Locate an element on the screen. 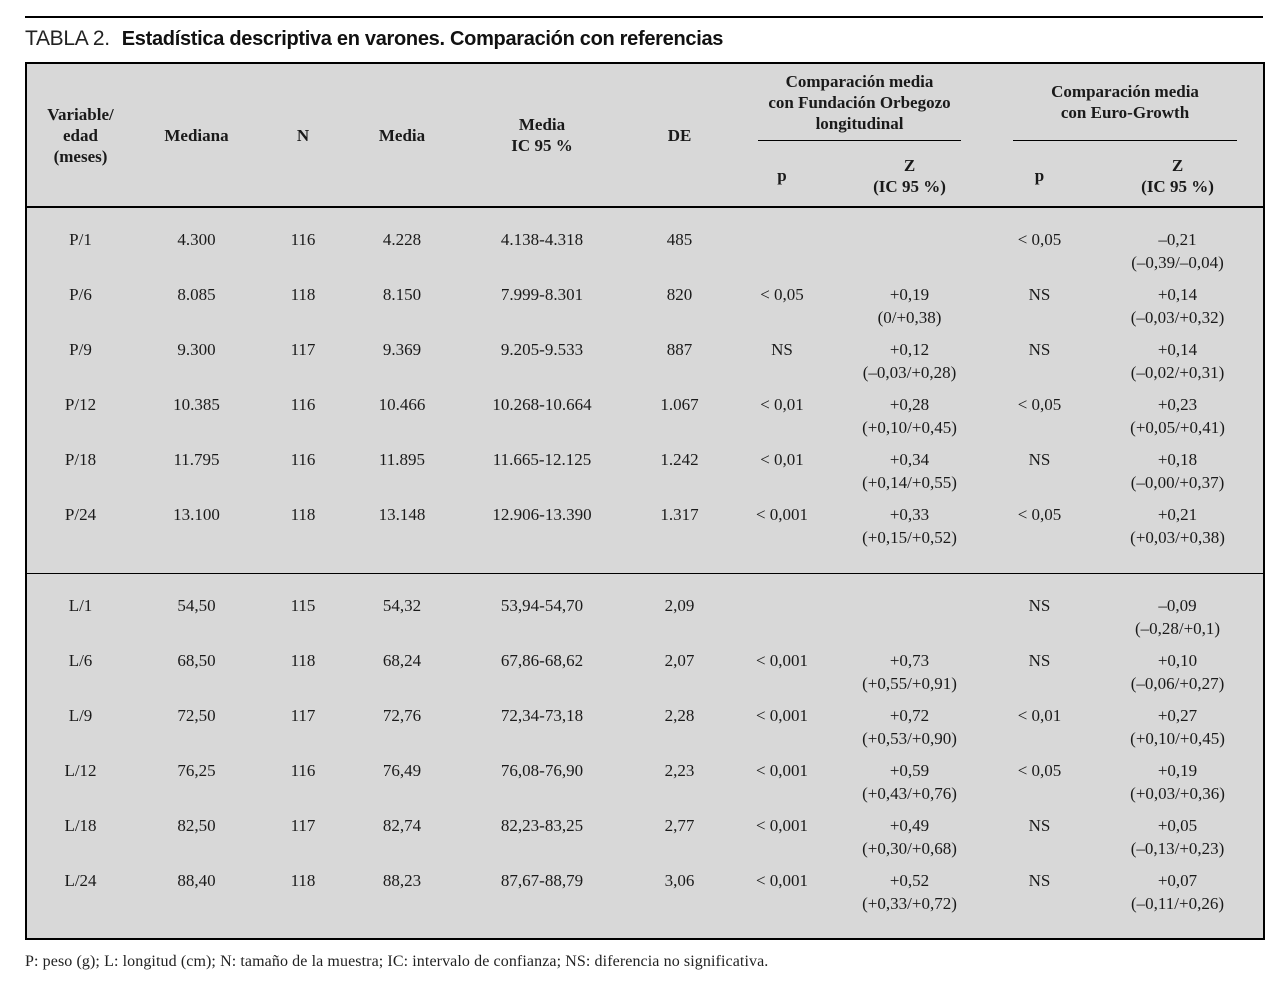  cell-de: 2,28 is located at coordinates (679, 715).